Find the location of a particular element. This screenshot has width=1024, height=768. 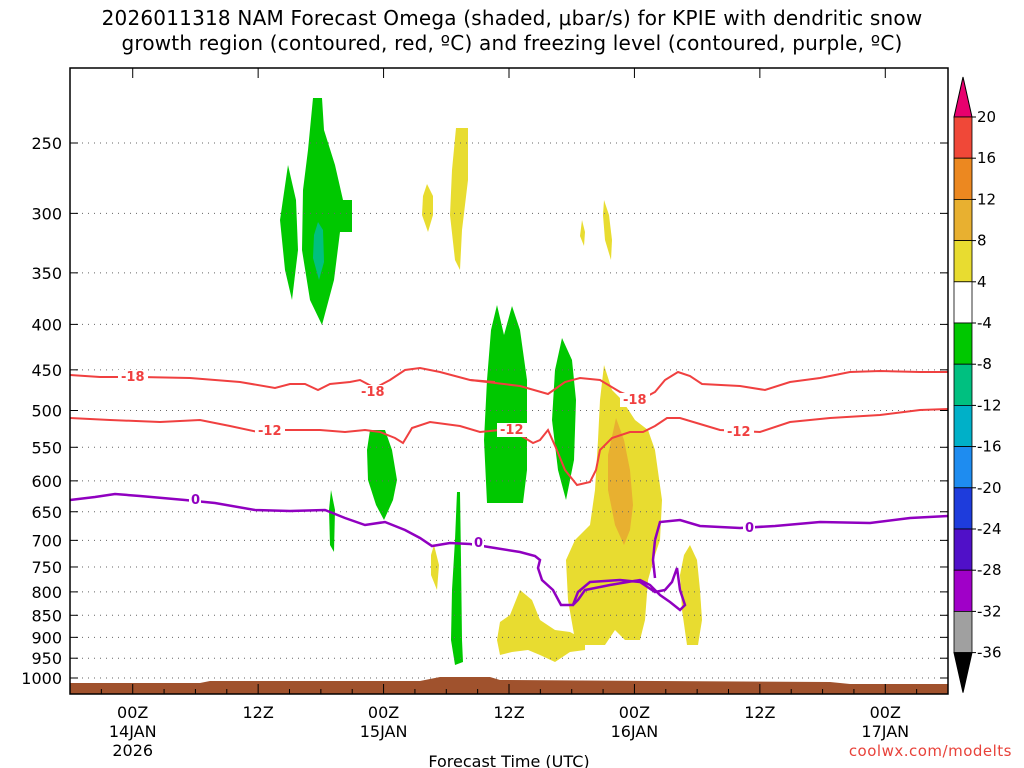

x-tick-year-0: 2026 is located at coordinates (132, 750).